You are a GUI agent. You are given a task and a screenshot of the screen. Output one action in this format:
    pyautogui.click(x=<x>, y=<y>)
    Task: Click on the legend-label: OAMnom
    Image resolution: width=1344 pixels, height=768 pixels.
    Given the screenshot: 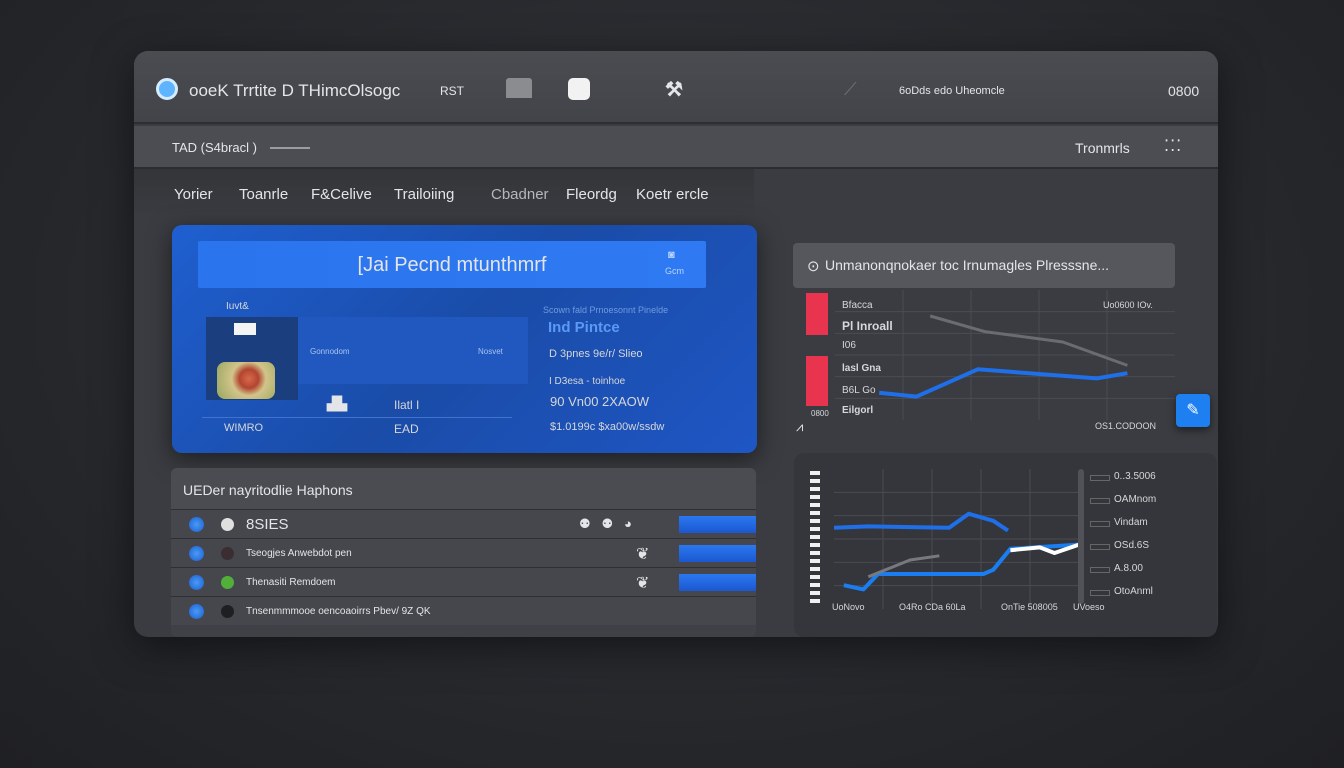 What is the action you would take?
    pyautogui.click(x=1135, y=499)
    